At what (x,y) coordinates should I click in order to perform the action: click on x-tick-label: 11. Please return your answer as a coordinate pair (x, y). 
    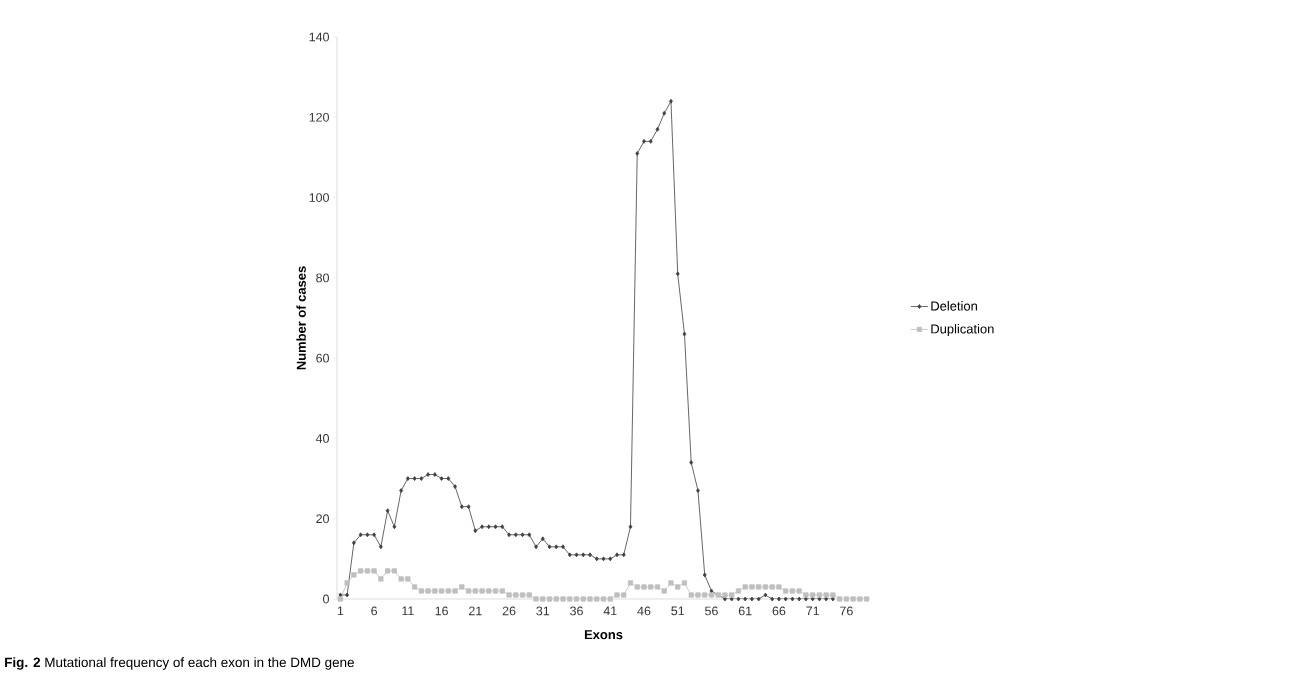
    Looking at the image, I should click on (408, 611).